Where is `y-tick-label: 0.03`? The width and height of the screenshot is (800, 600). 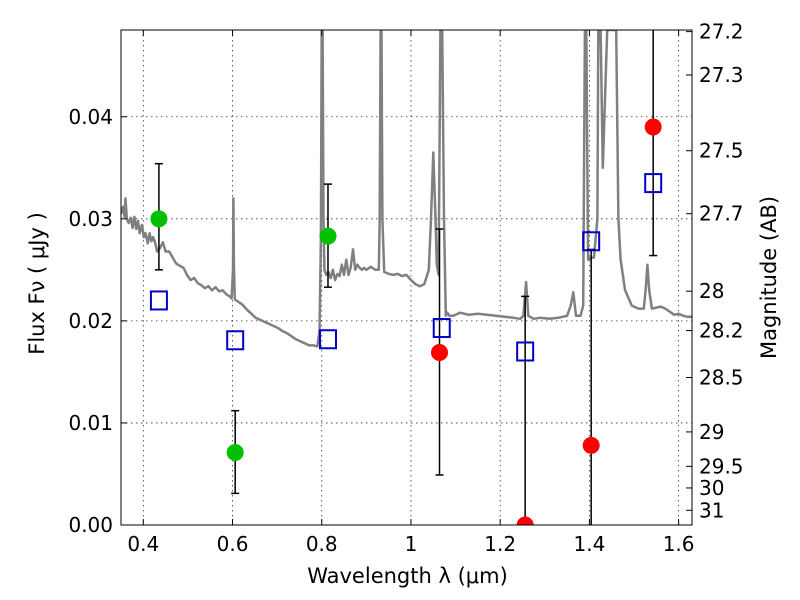
y-tick-label: 0.03 is located at coordinates (90, 219).